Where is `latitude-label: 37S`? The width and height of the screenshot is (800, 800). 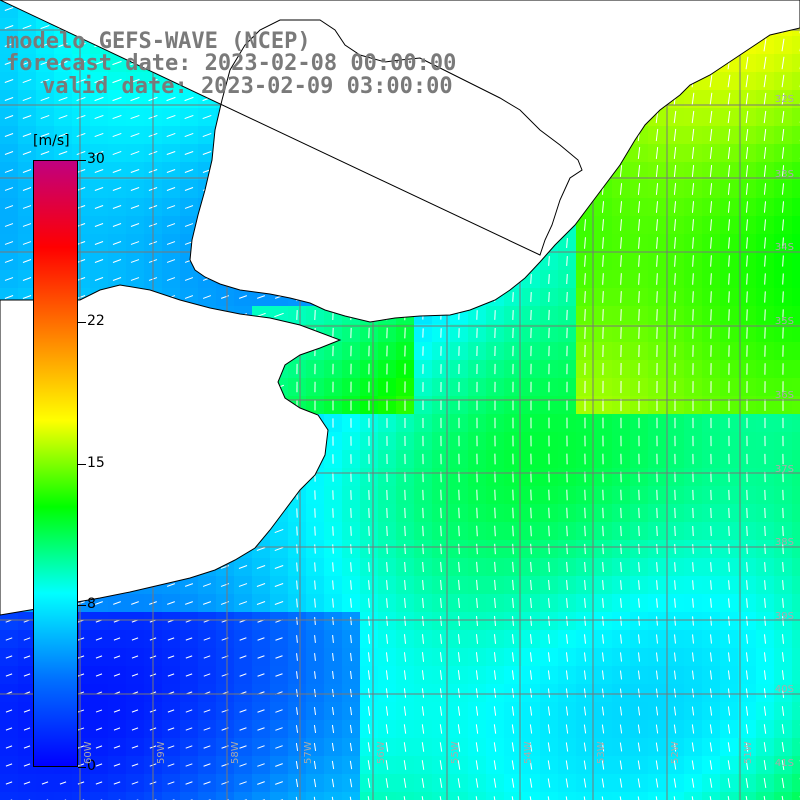
latitude-label: 37S is located at coordinates (784, 469).